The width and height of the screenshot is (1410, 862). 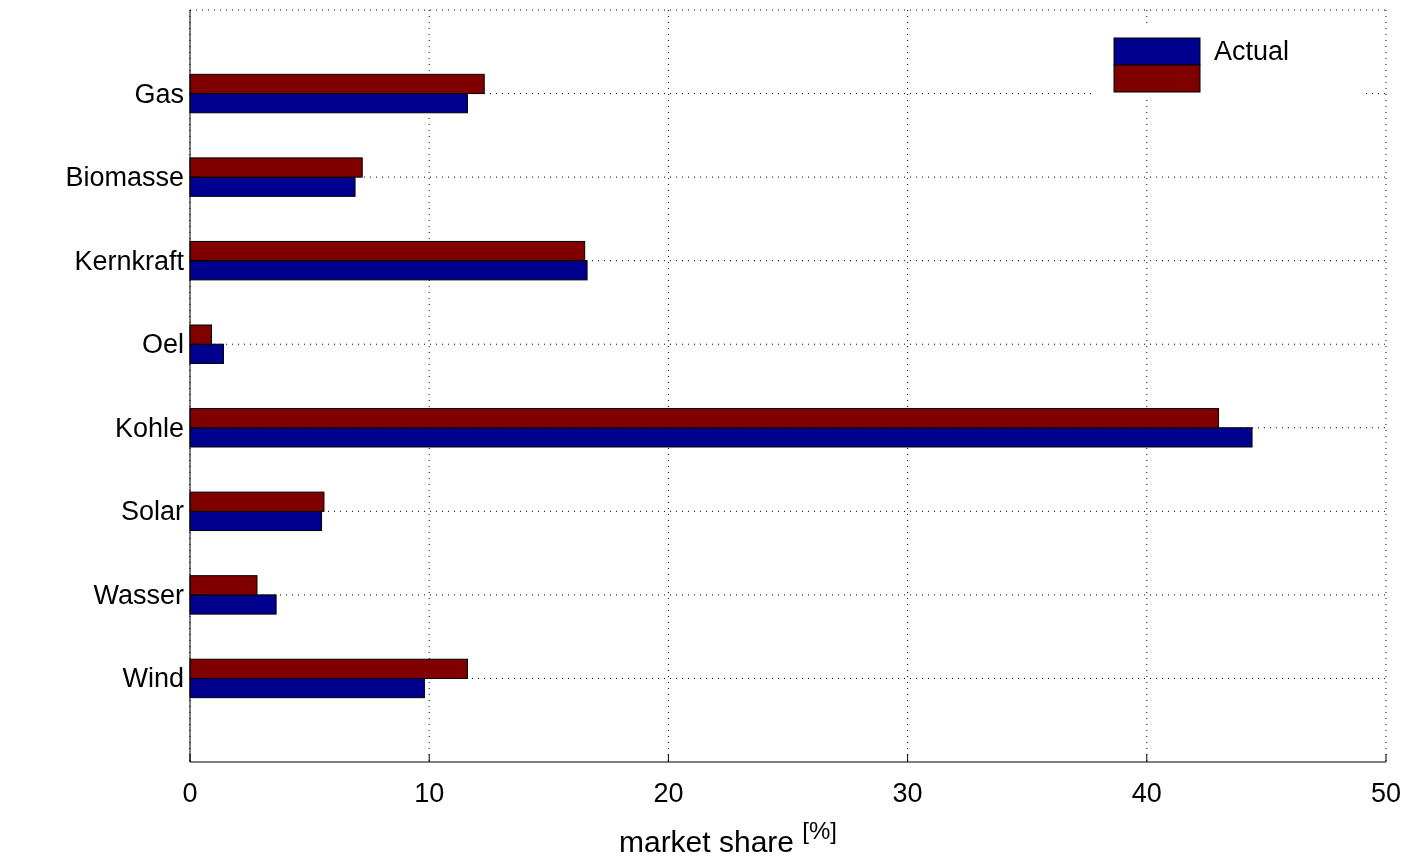 I want to click on y-tick-label: Solar, so click(x=152, y=511).